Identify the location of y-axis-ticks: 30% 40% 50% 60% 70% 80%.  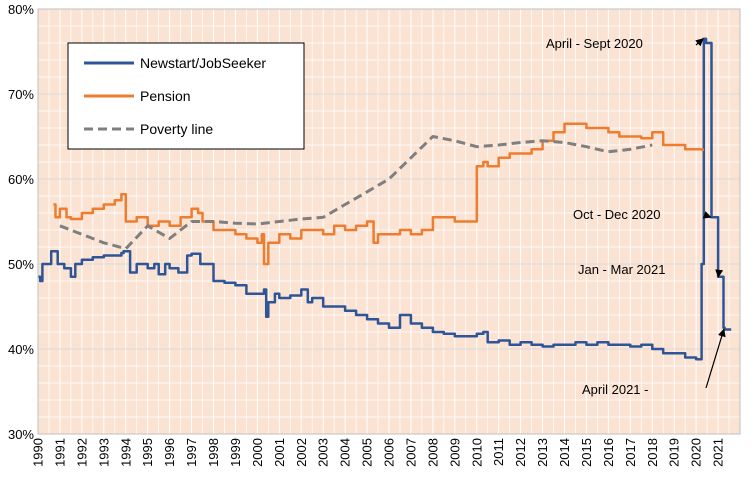
(21, 222).